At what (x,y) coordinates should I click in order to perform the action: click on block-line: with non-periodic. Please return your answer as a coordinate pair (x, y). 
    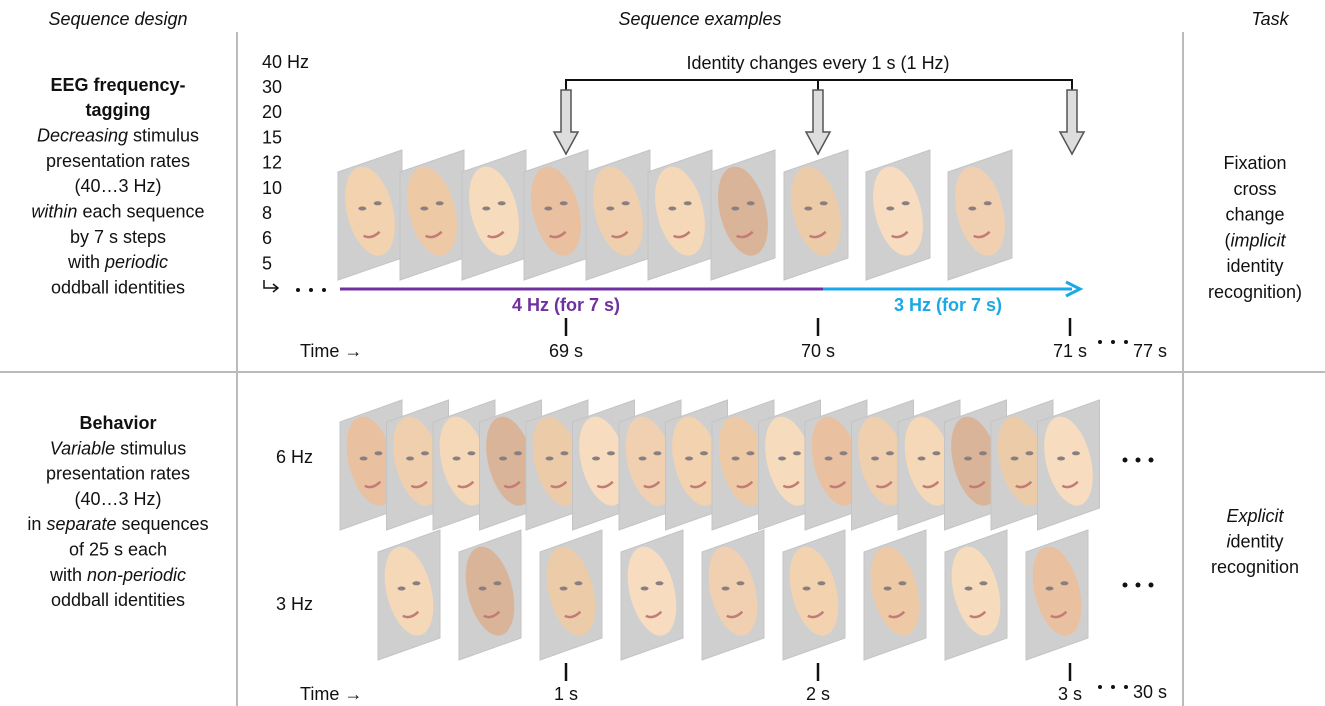
    Looking at the image, I should click on (117, 575).